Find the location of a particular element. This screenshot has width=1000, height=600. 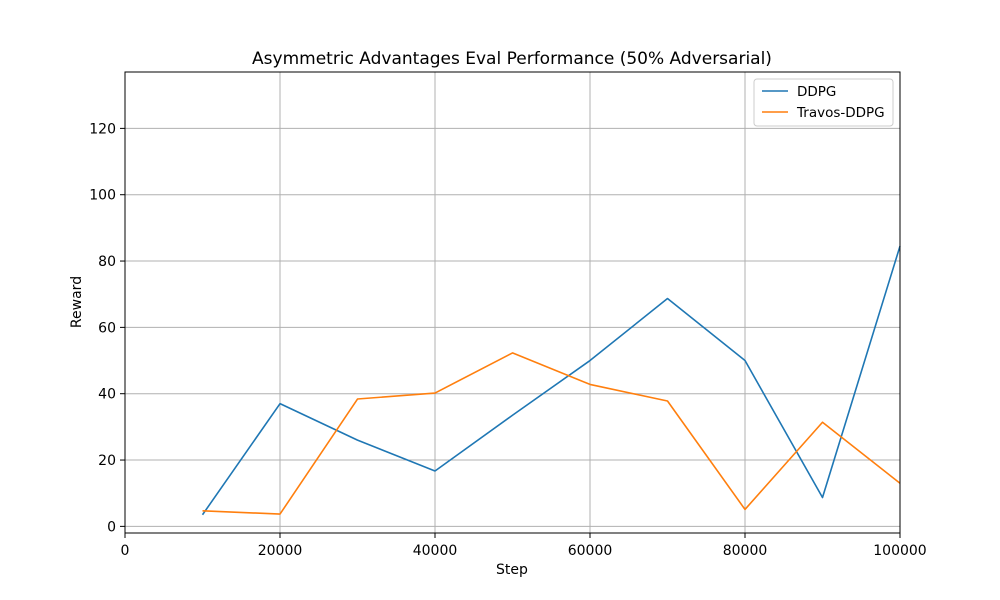

y-tick-label: 100 is located at coordinates (102, 196).